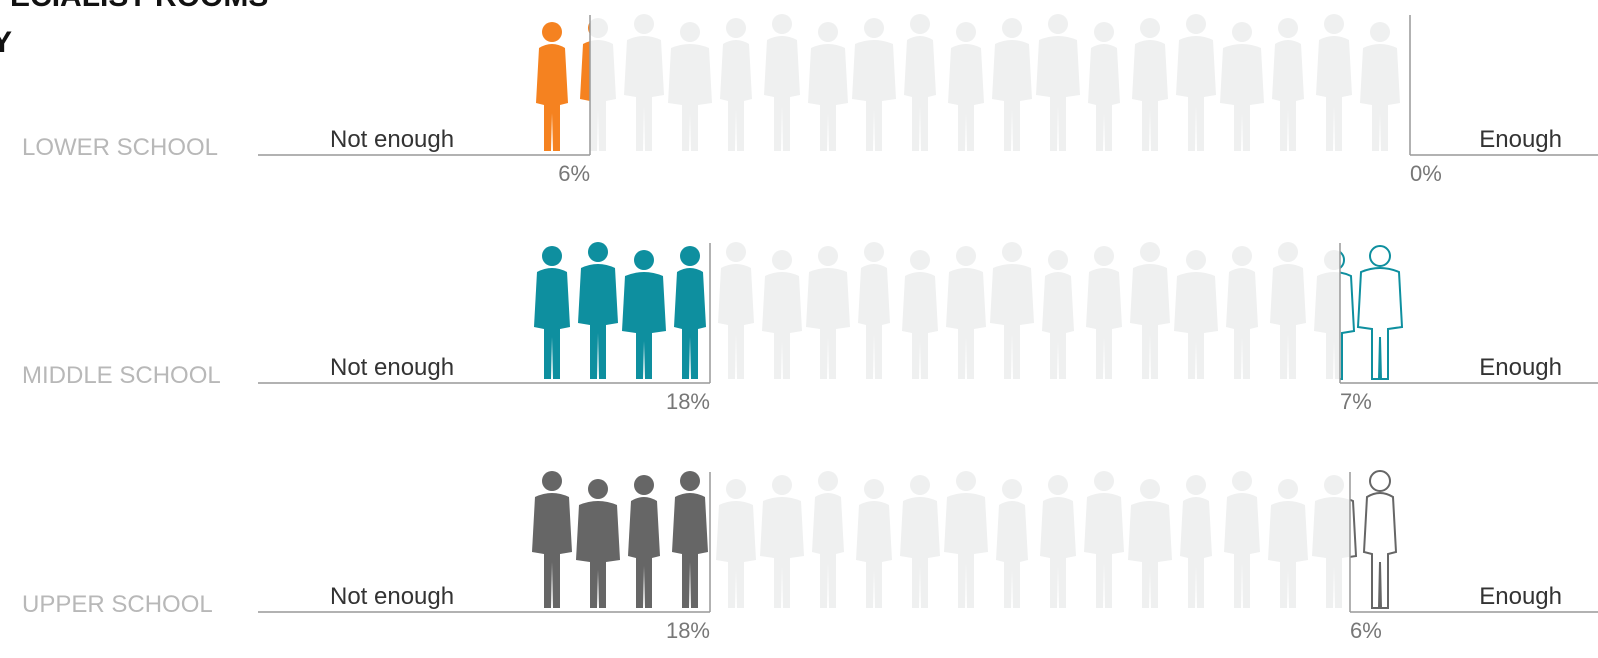  What do you see at coordinates (1356, 401) in the screenshot?
I see `value-label: 7%` at bounding box center [1356, 401].